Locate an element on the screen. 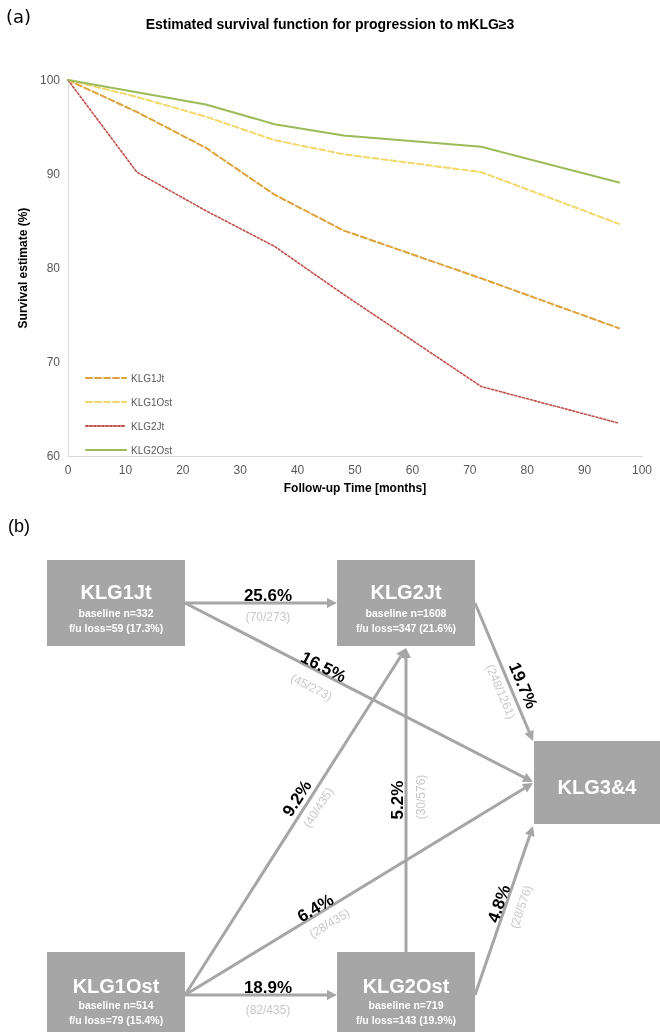  text: baseline n=1608 is located at coordinates (406, 612).